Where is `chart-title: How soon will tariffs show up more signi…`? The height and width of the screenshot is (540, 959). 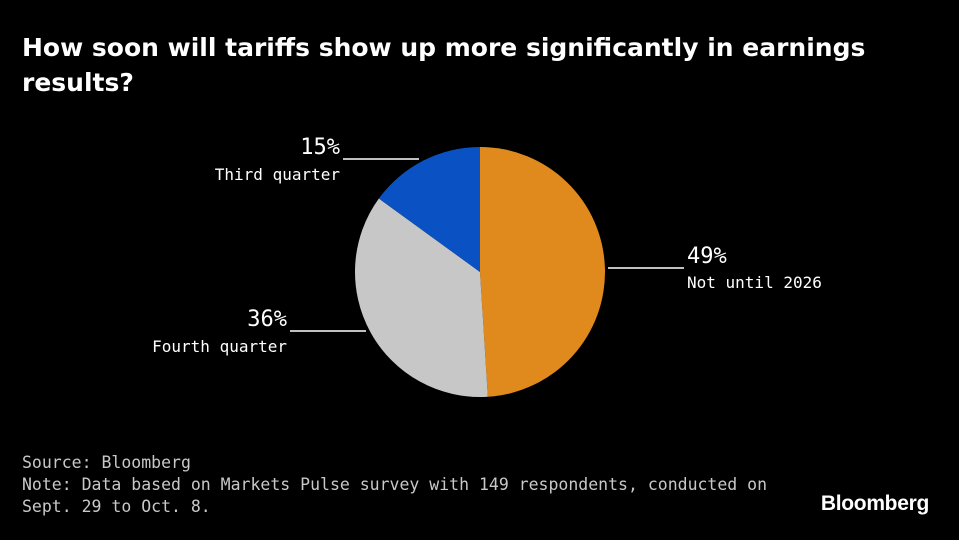 chart-title: How soon will tariffs show up more signi… is located at coordinates (444, 65).